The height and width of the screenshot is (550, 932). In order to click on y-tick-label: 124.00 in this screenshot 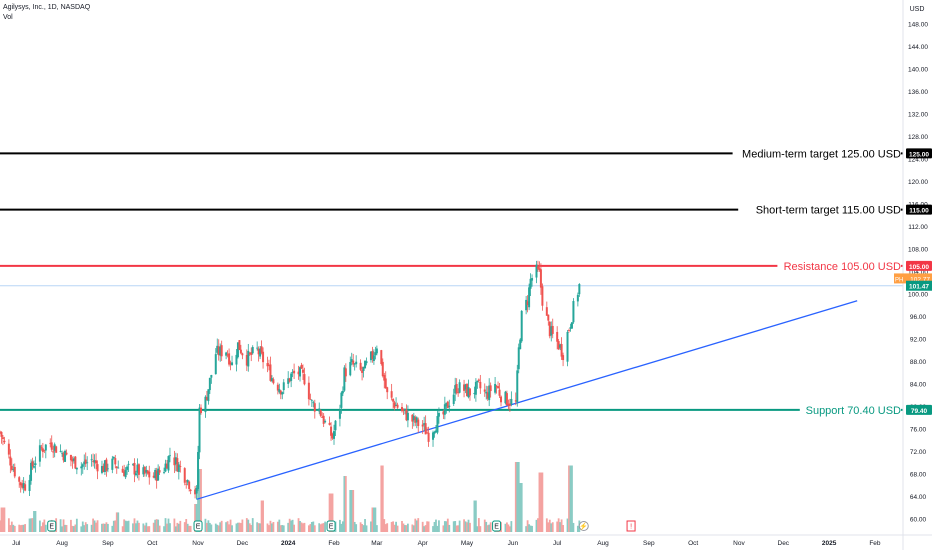, I will do `click(918, 160)`.